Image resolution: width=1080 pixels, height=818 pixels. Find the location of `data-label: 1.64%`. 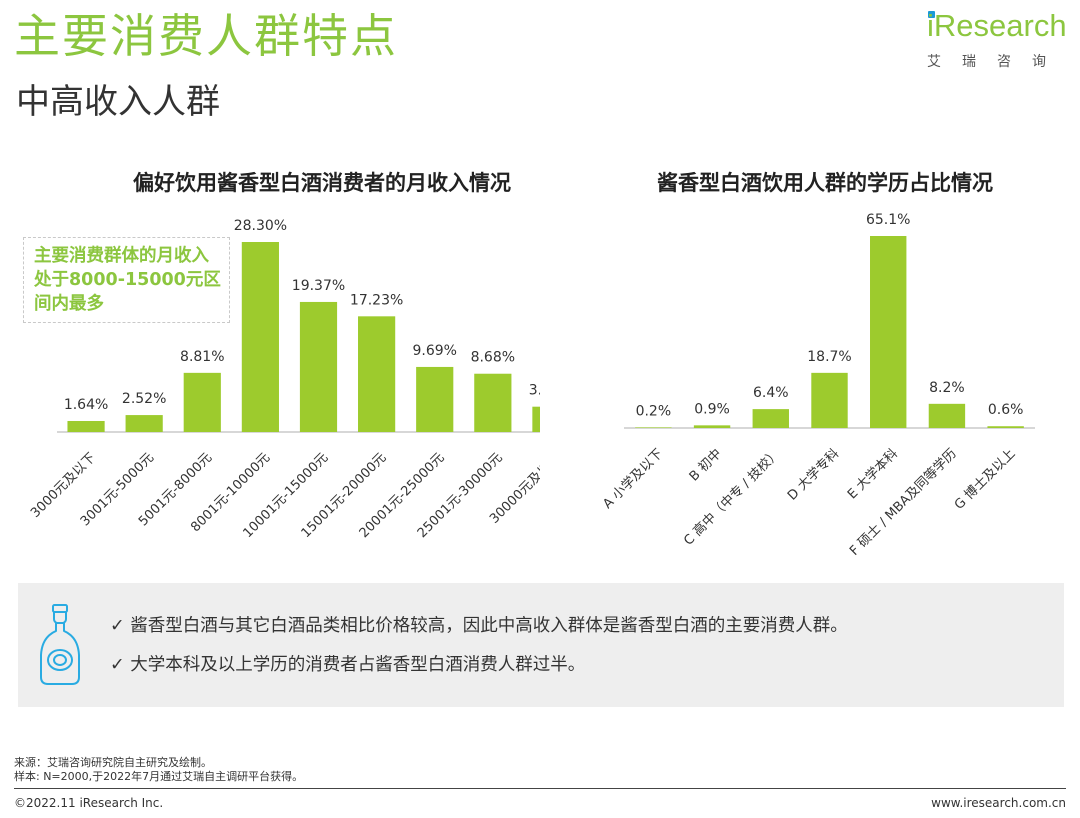

data-label: 1.64% is located at coordinates (86, 405).